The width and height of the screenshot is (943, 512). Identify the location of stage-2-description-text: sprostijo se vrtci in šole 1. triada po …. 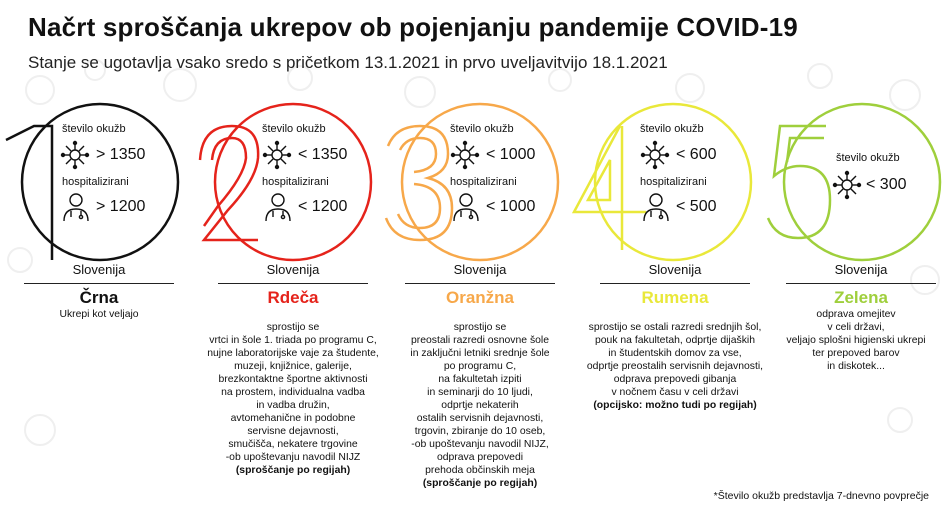
(293, 392).